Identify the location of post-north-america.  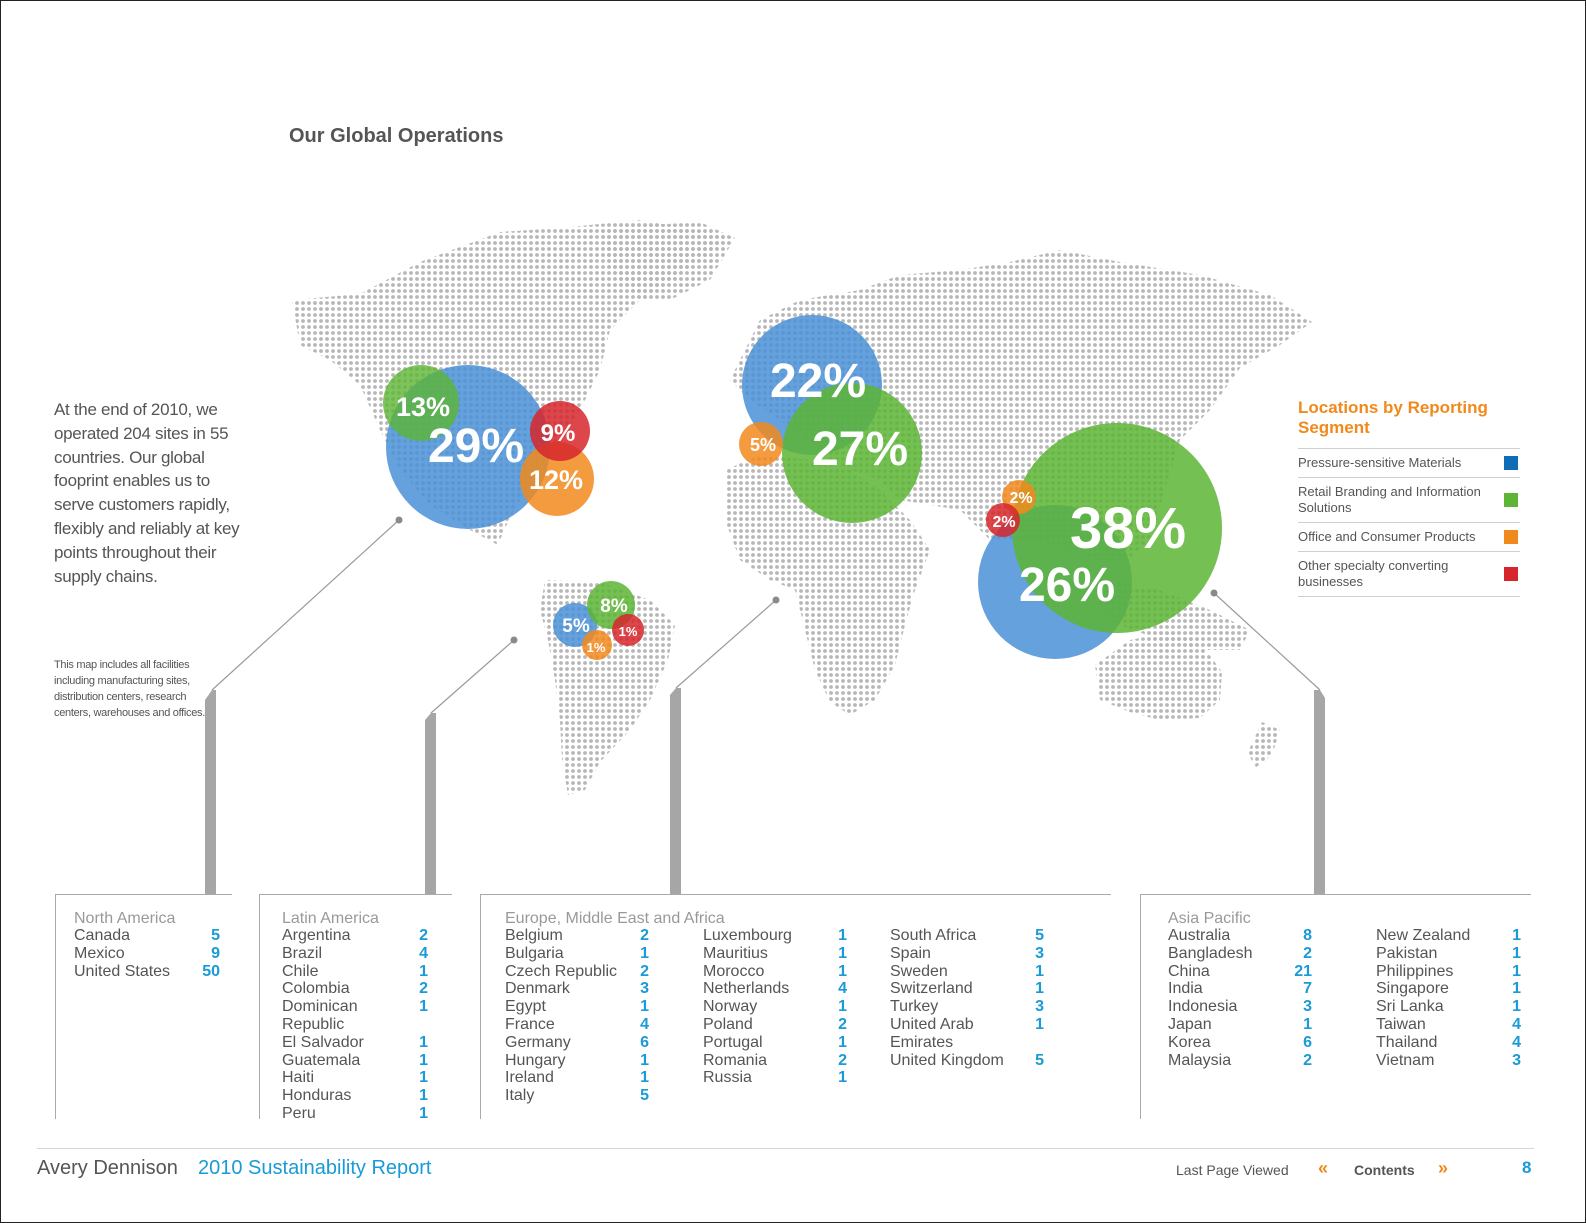
(210, 792).